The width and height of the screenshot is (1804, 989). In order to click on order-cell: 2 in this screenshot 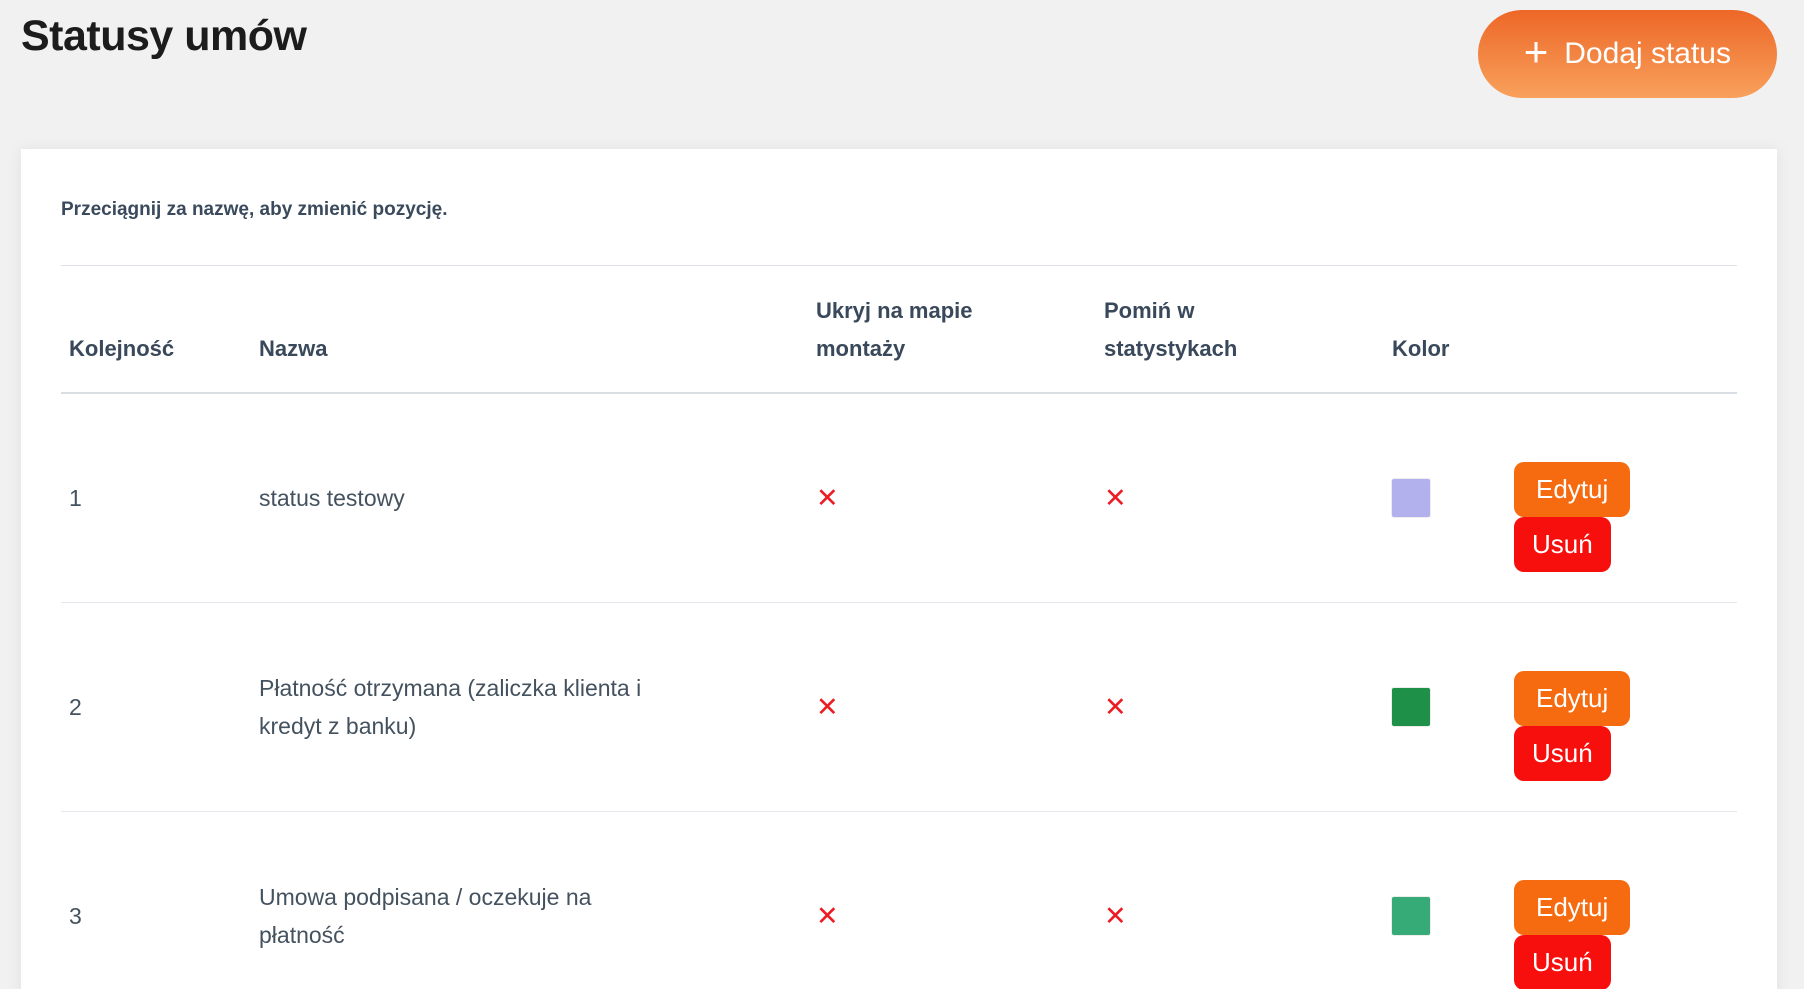, I will do `click(156, 707)`.